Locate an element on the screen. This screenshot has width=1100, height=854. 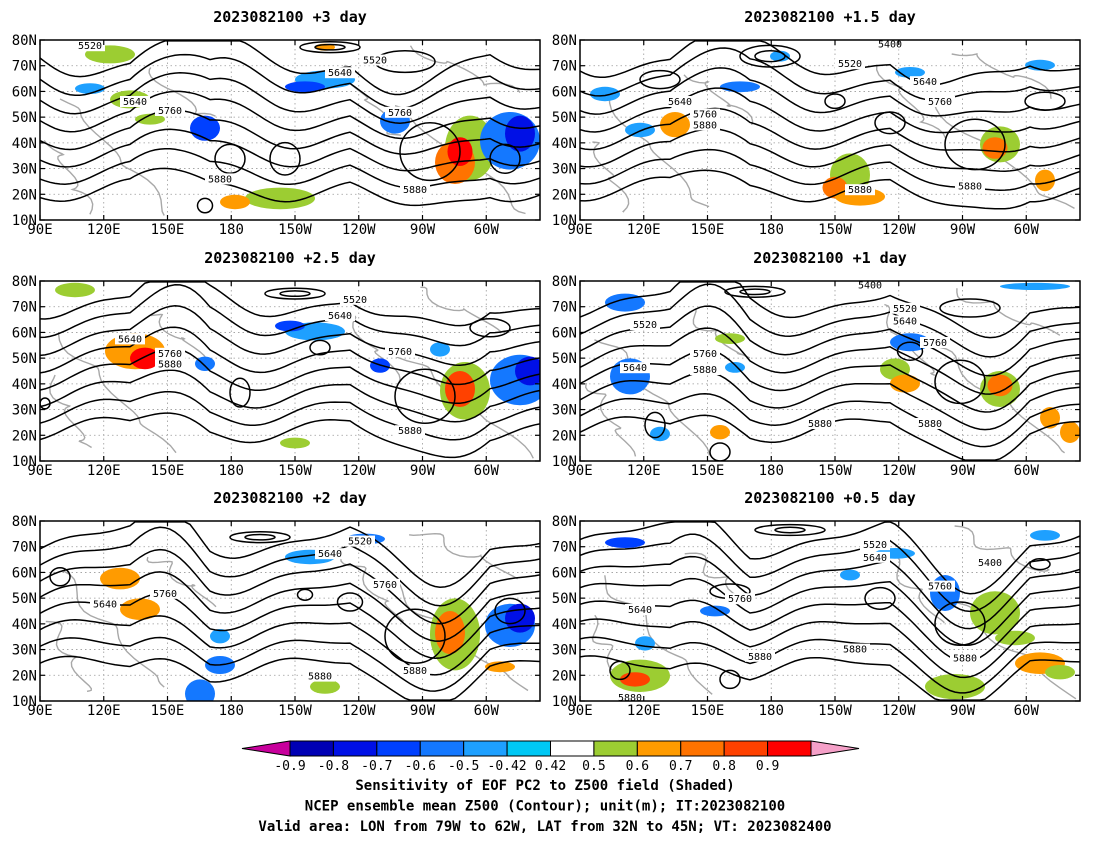
contour-label: 5400 is located at coordinates (990, 563).